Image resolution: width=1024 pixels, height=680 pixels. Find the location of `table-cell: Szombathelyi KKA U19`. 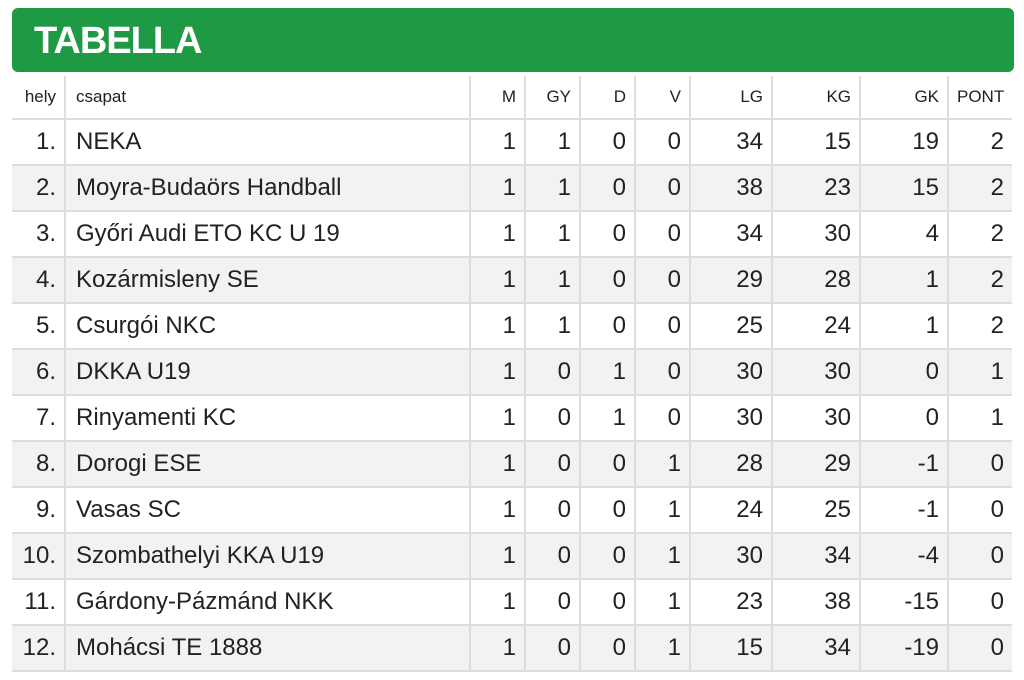

table-cell: Szombathelyi KKA U19 is located at coordinates (267, 556).